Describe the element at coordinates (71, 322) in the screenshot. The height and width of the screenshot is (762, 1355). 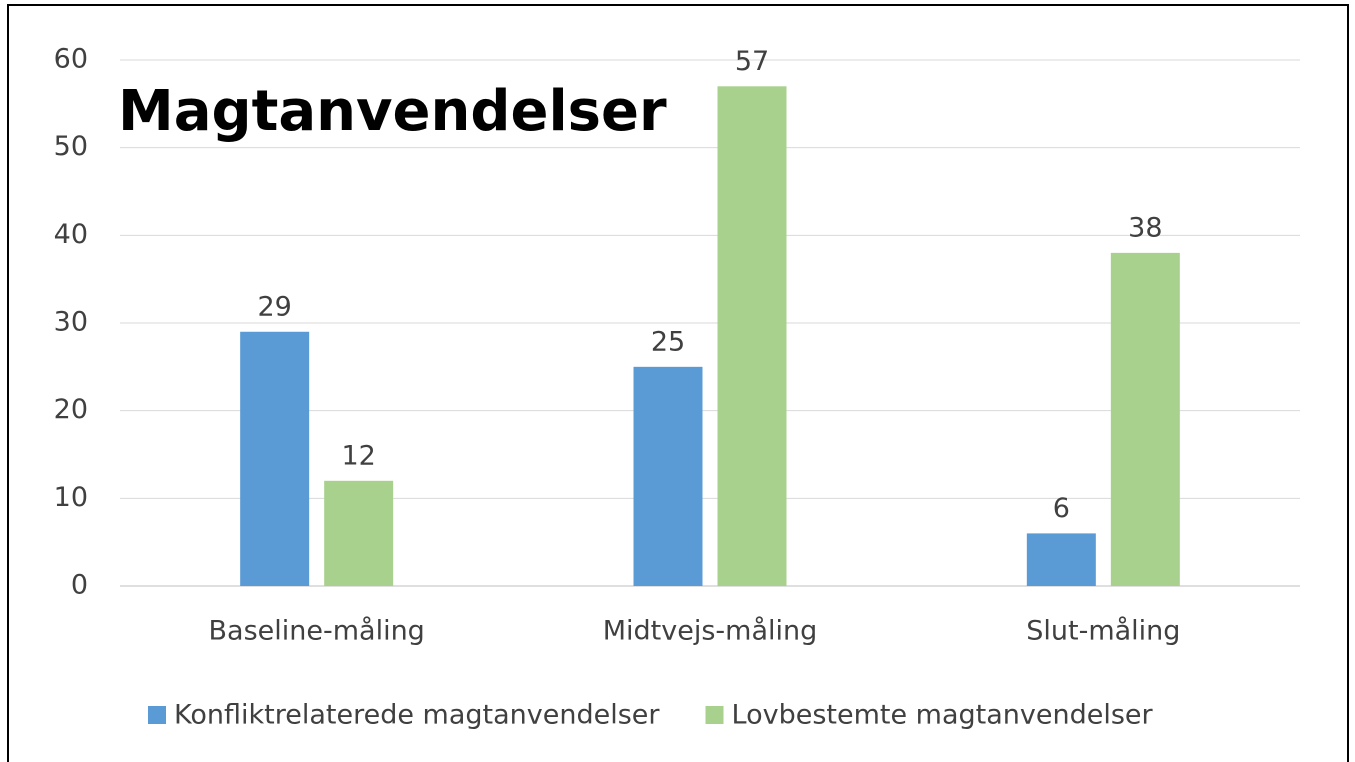
I see `y-tick-label: 30` at that location.